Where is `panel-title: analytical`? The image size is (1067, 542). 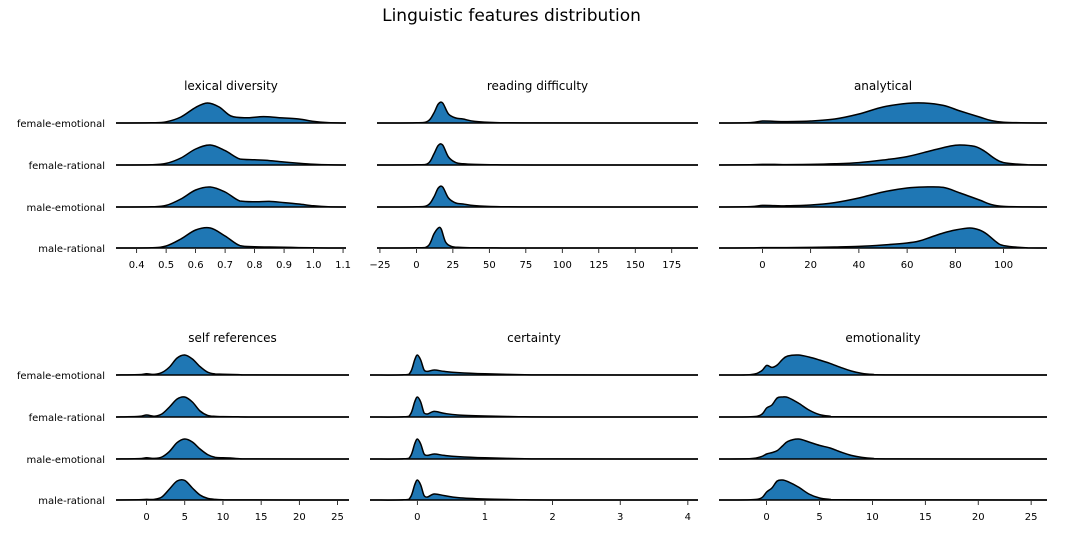
panel-title: analytical is located at coordinates (883, 86).